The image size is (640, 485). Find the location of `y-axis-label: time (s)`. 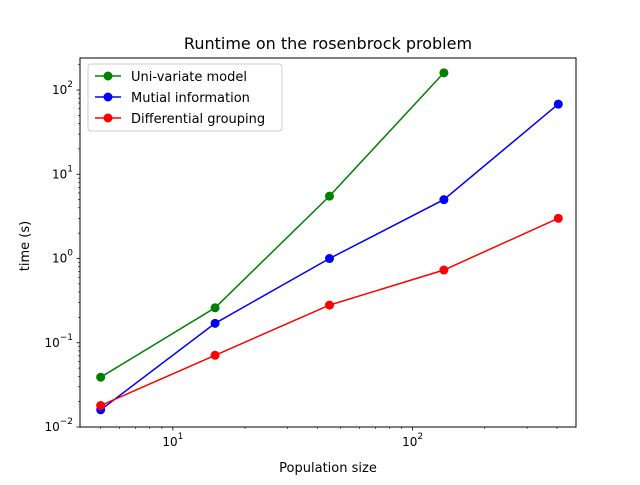

y-axis-label: time (s) is located at coordinates (25, 246).